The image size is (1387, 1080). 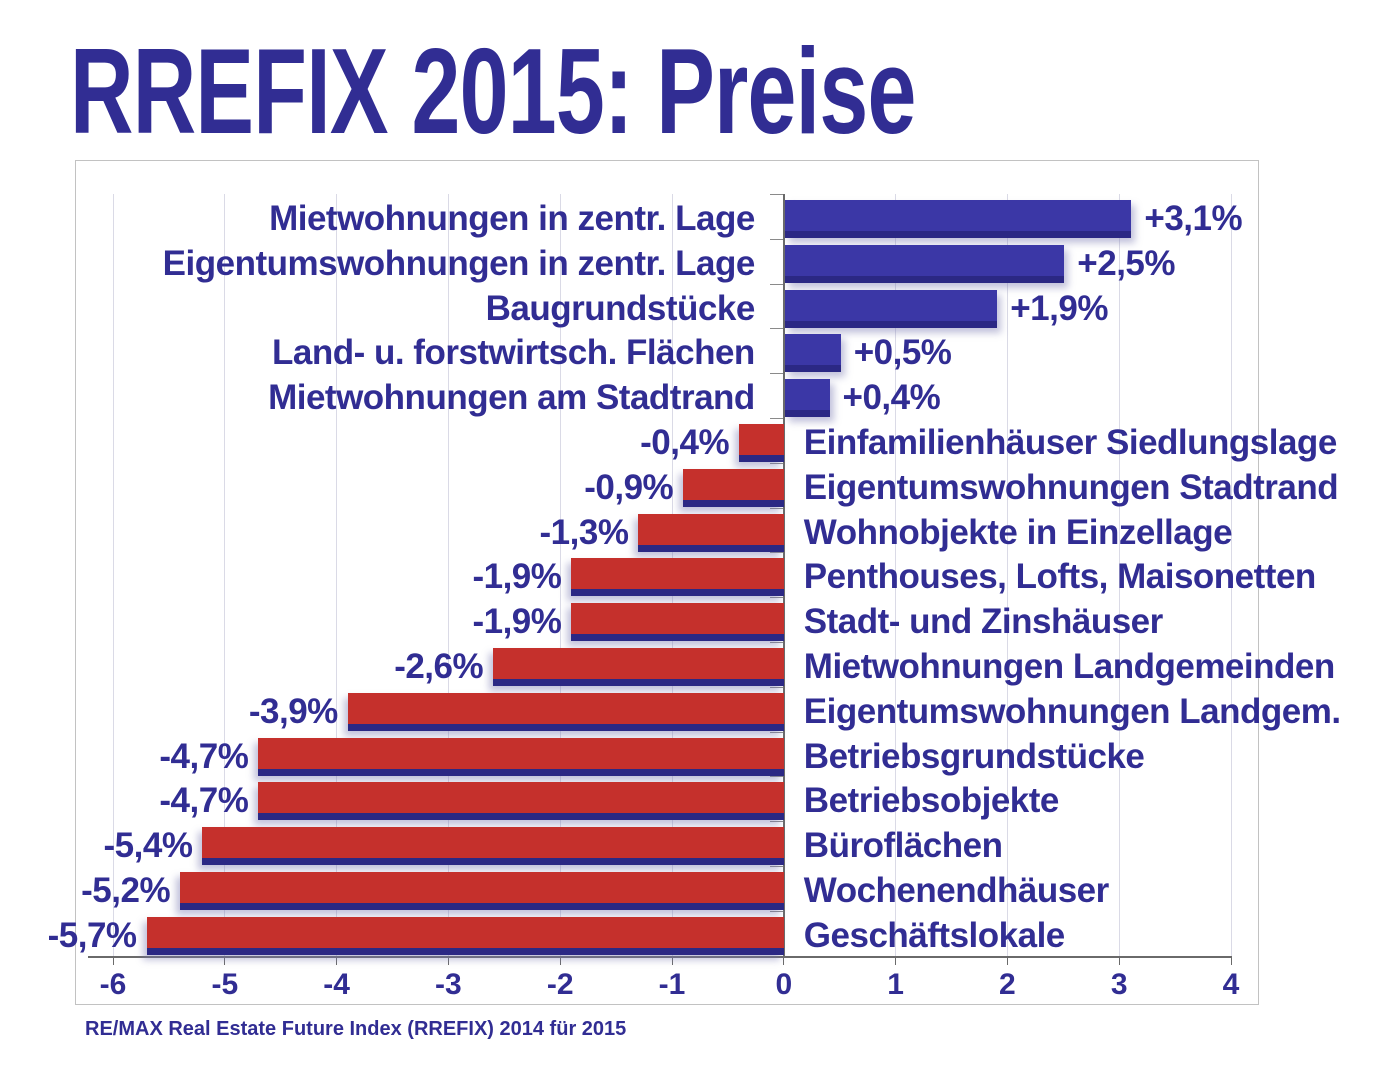 I want to click on x-tick-label: -6, so click(x=113, y=984).